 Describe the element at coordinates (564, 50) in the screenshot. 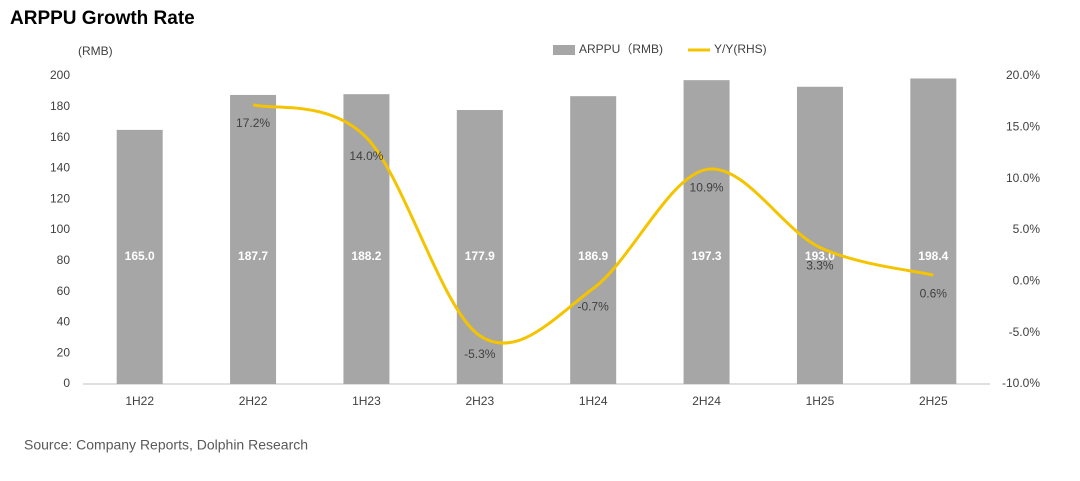

I see `legend-swatch` at that location.